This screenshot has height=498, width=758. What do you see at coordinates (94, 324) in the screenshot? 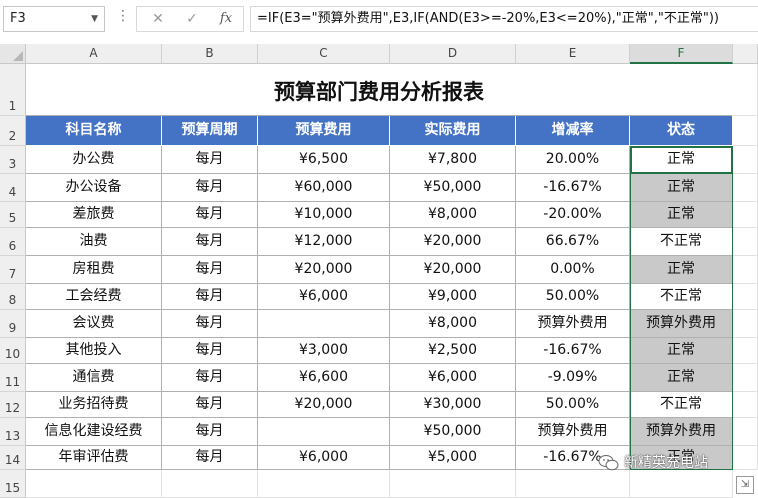
I see `table-cell: 会议费` at bounding box center [94, 324].